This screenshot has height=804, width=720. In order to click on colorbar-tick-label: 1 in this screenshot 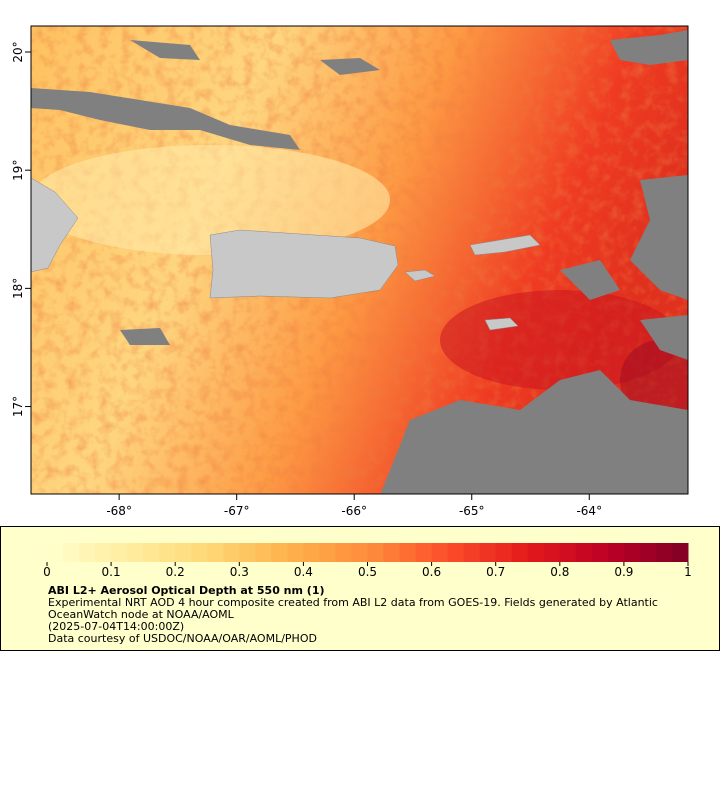, I will do `click(688, 572)`.